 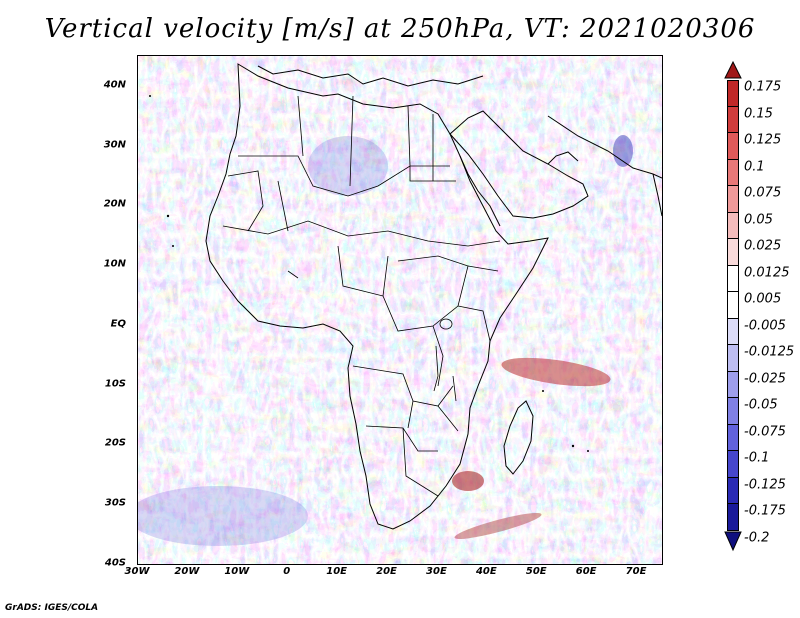 I want to click on colorbar-bottom-arrow, so click(x=733, y=541).